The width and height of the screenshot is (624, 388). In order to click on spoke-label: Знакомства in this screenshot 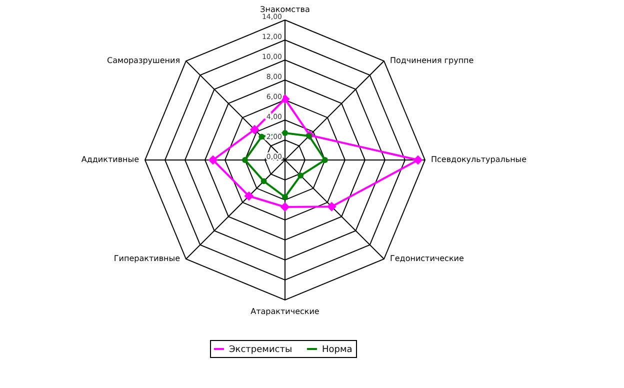, I will do `click(285, 9)`.